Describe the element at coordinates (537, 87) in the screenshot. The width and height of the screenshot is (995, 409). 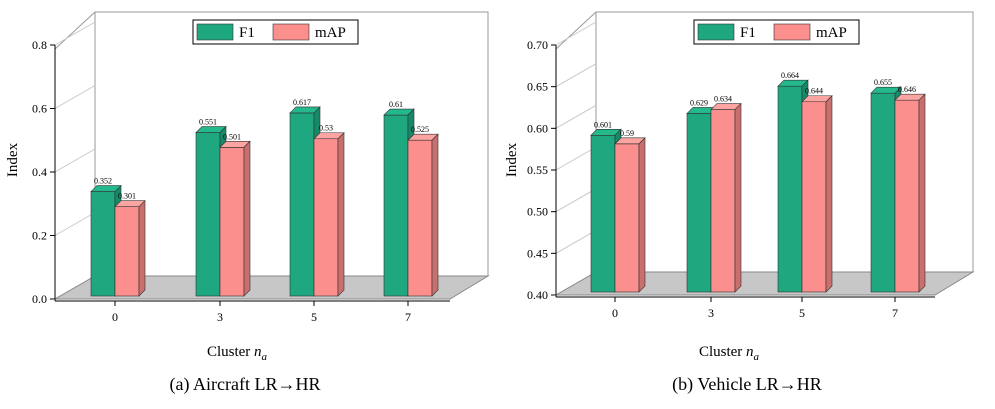
I see `y-tick-label: 0.65` at that location.